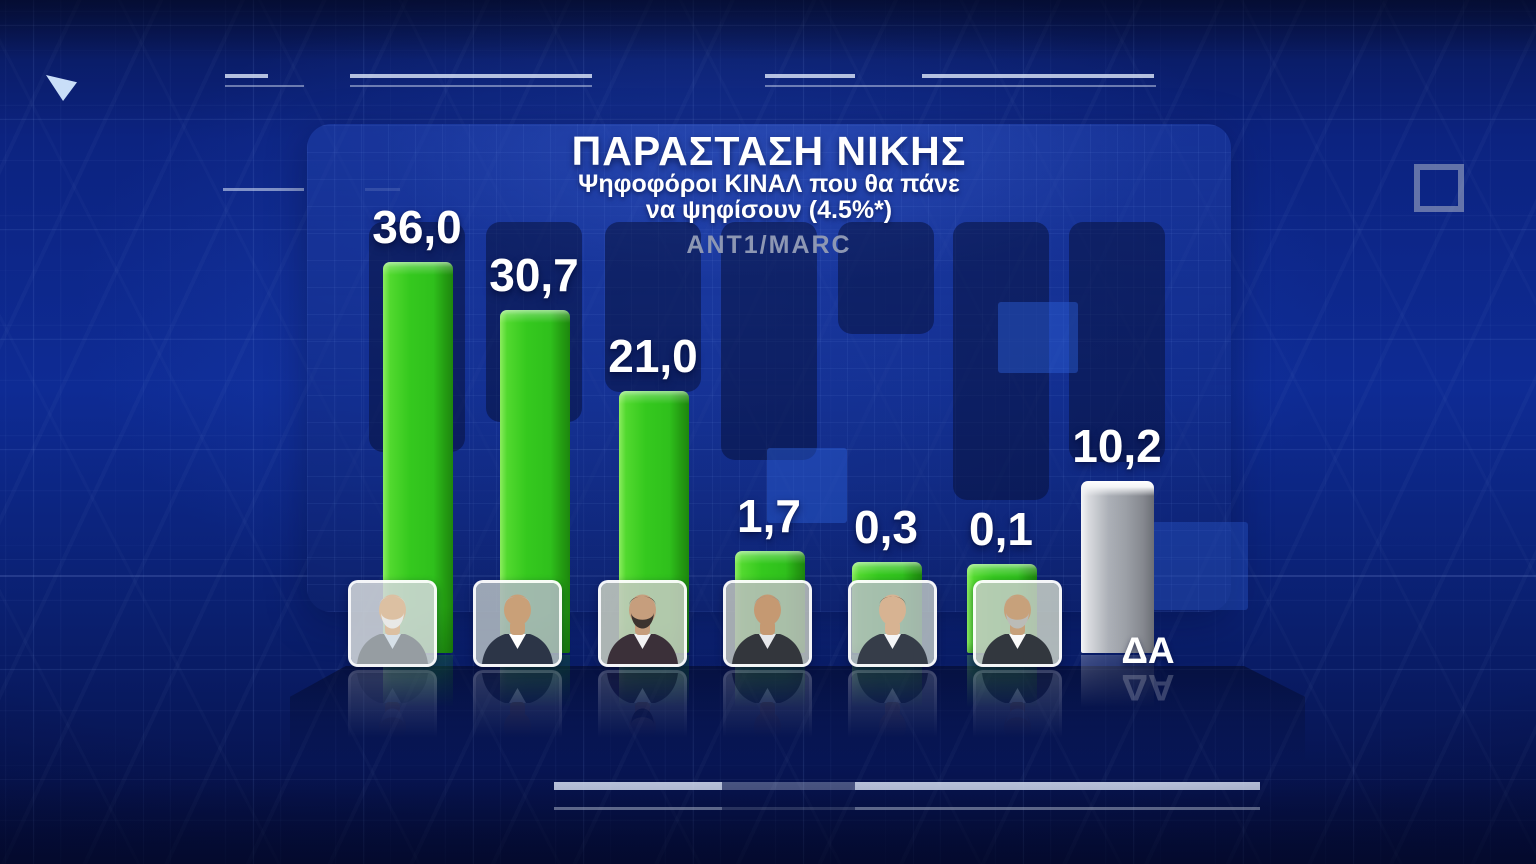 The width and height of the screenshot is (1536, 864). I want to click on na-bar-label-reflection: ΔΑ, so click(1148, 687).